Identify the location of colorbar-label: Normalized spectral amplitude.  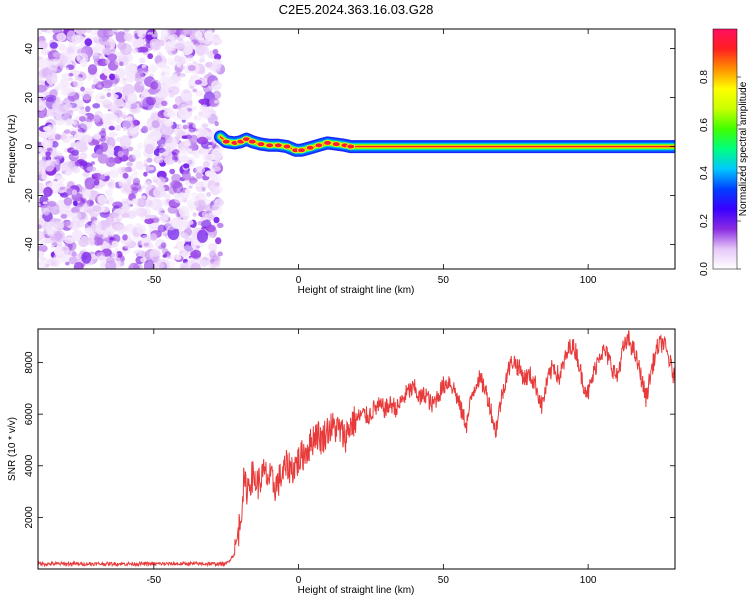
(743, 148).